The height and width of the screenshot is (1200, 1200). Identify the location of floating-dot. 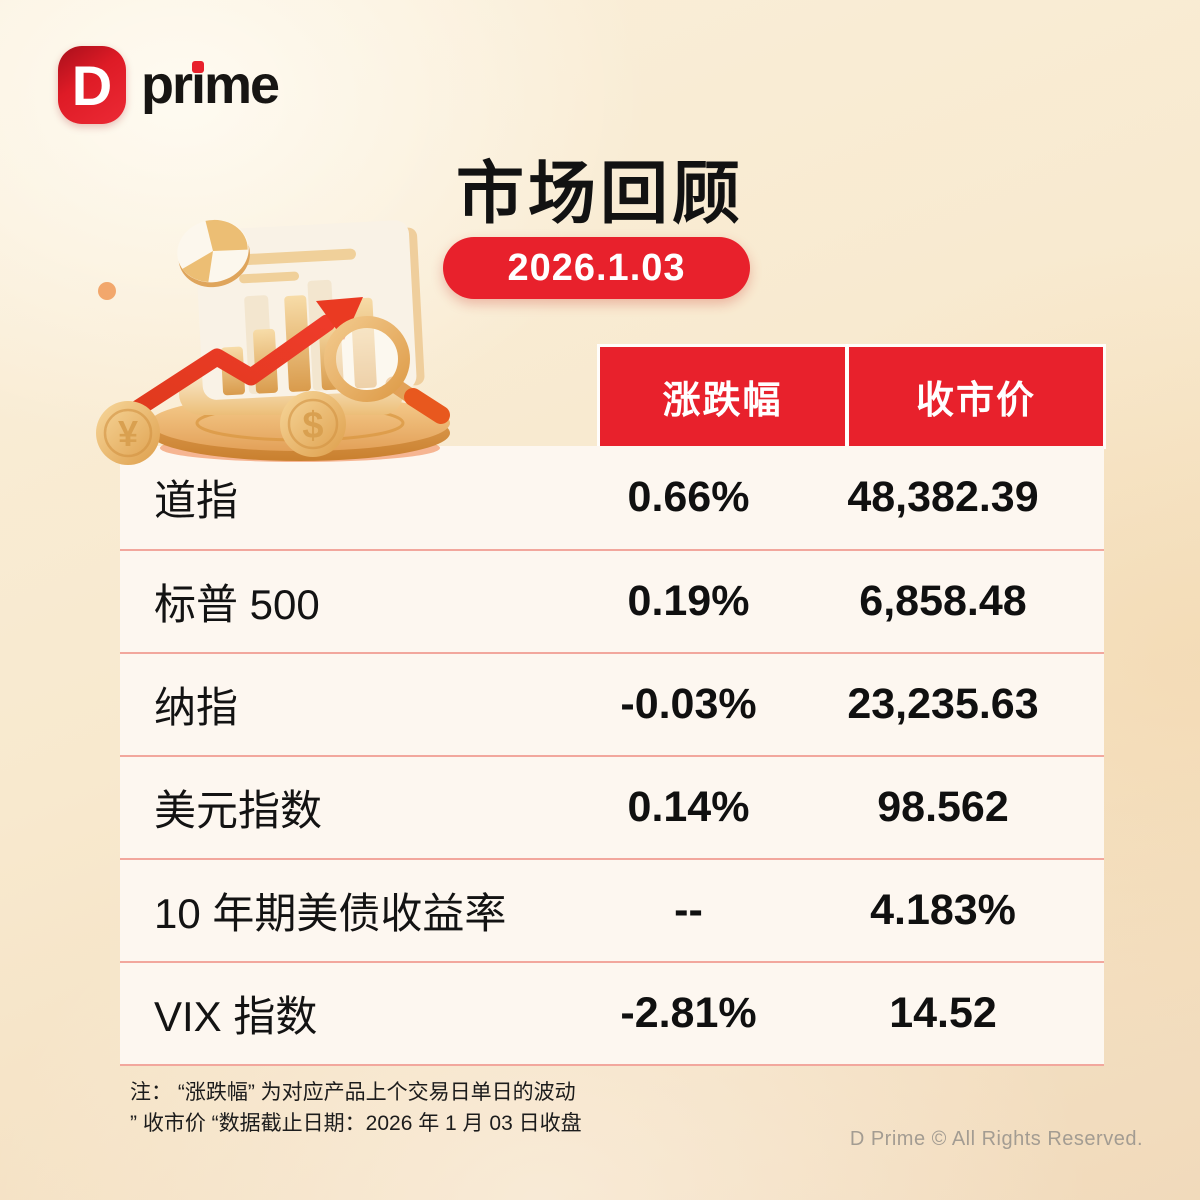
(107, 291).